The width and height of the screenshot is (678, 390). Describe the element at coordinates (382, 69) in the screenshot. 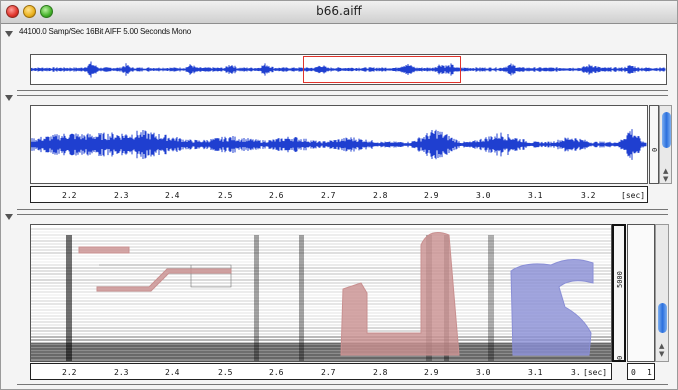

I see `overview-selection` at that location.